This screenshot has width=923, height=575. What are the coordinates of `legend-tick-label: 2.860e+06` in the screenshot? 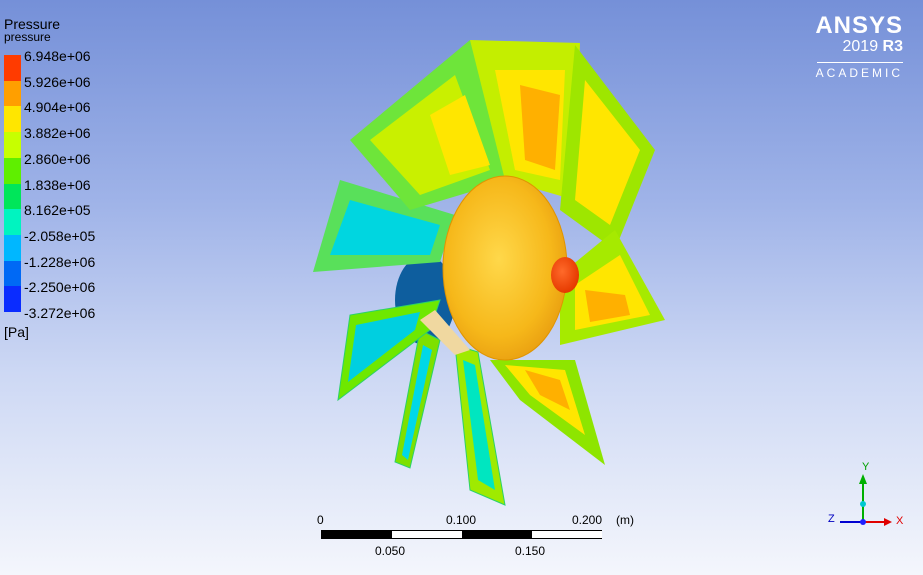 It's located at (57, 158).